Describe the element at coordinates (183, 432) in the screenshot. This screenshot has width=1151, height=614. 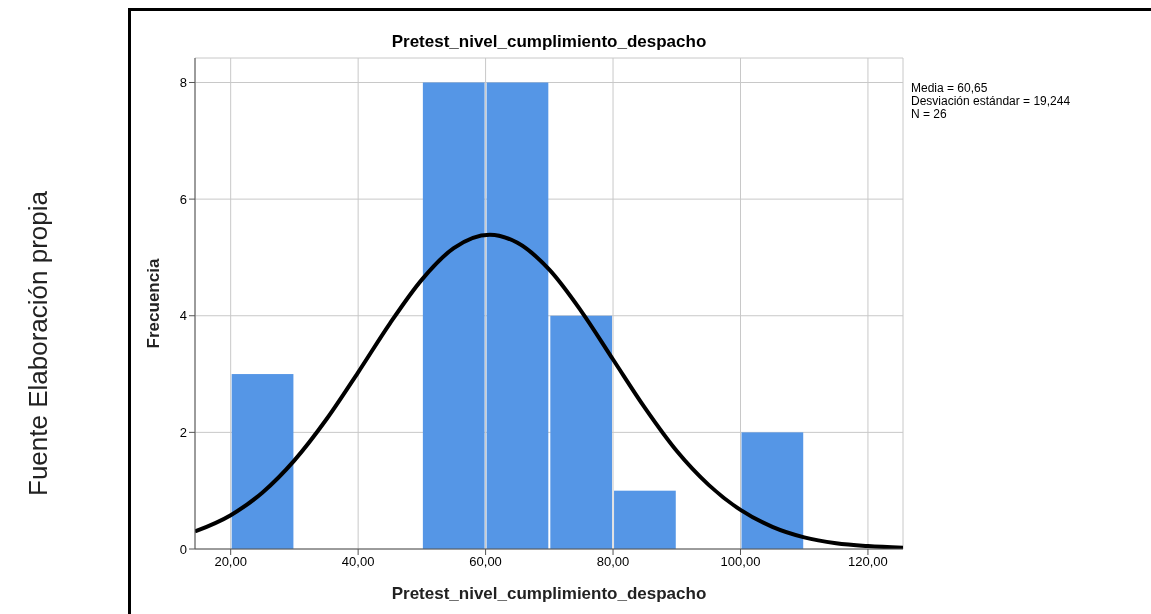
I see `y-tick-label: 2` at that location.